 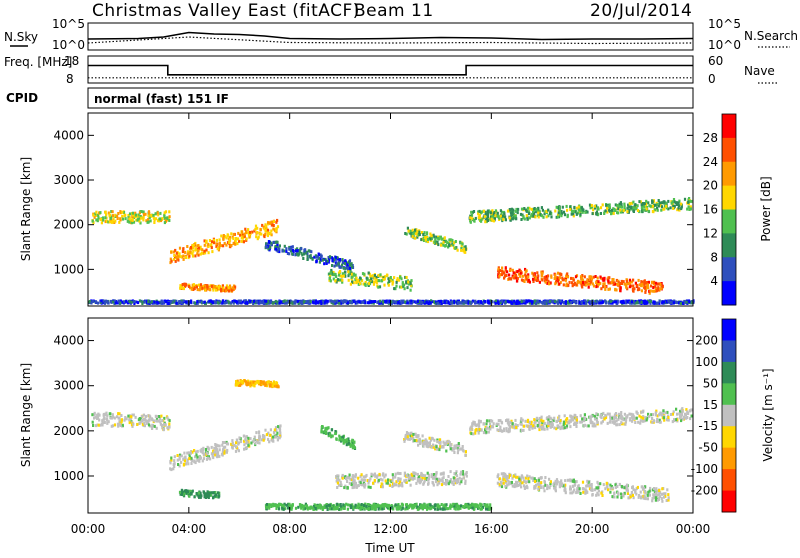 What do you see at coordinates (401, 34) in the screenshot?
I see `noise-panel: N.Sky 10^5 10^0 10^5 10^0 N.Search` at bounding box center [401, 34].